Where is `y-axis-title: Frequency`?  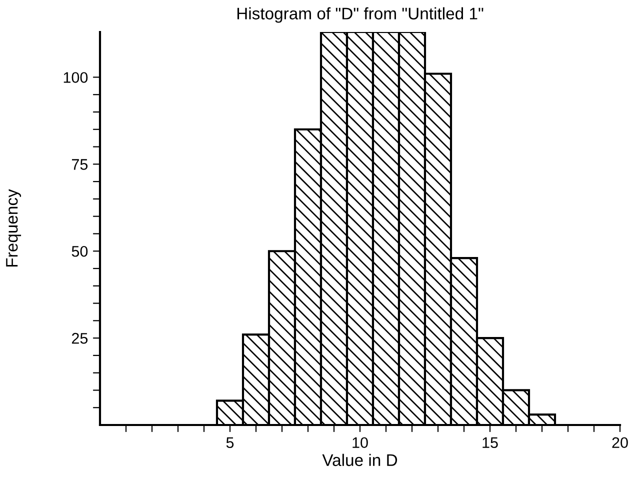 y-axis-title: Frequency is located at coordinates (14, 227).